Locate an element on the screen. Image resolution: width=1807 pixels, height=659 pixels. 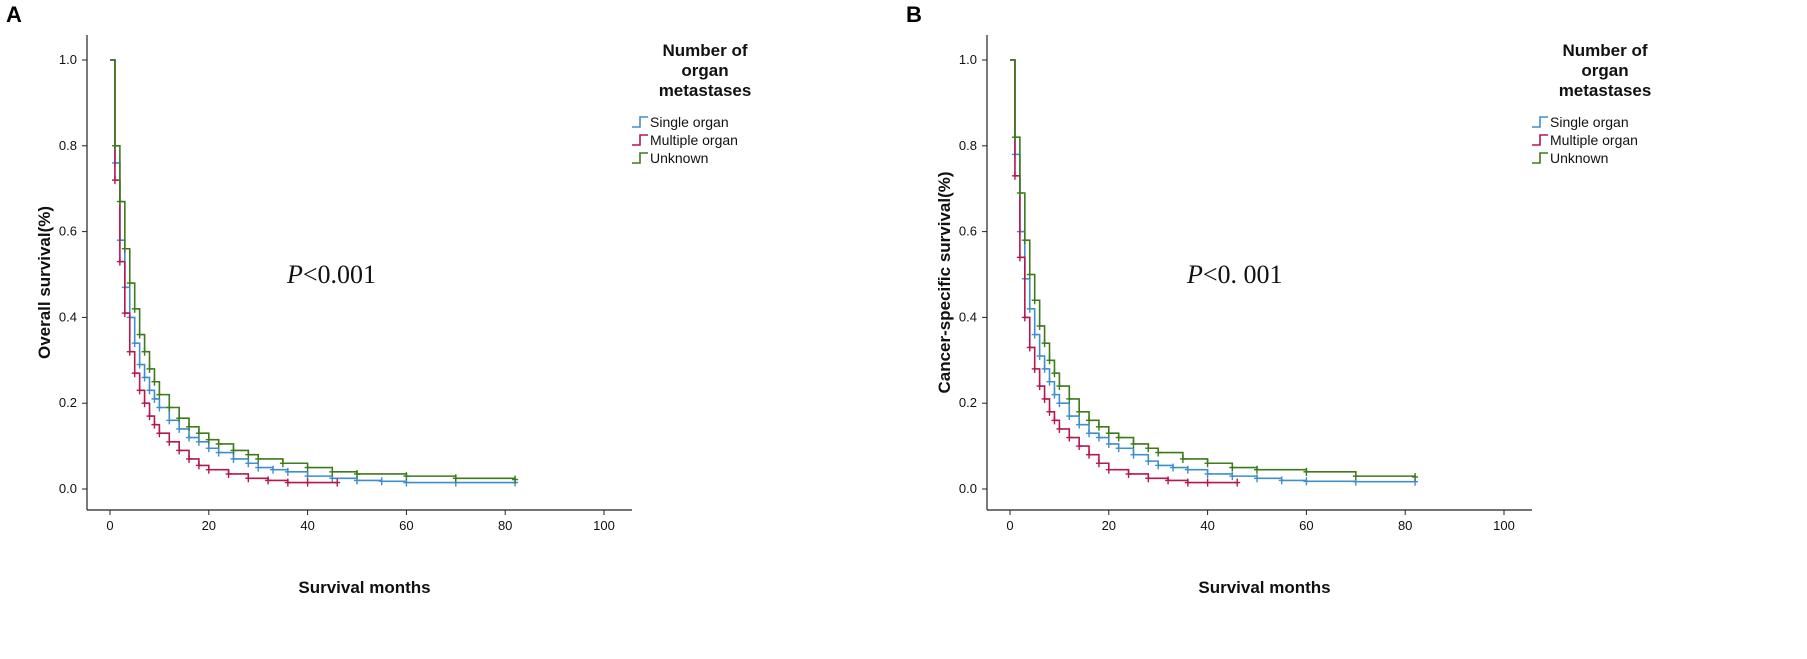
p-value-text: <0.001 is located at coordinates (339, 274).